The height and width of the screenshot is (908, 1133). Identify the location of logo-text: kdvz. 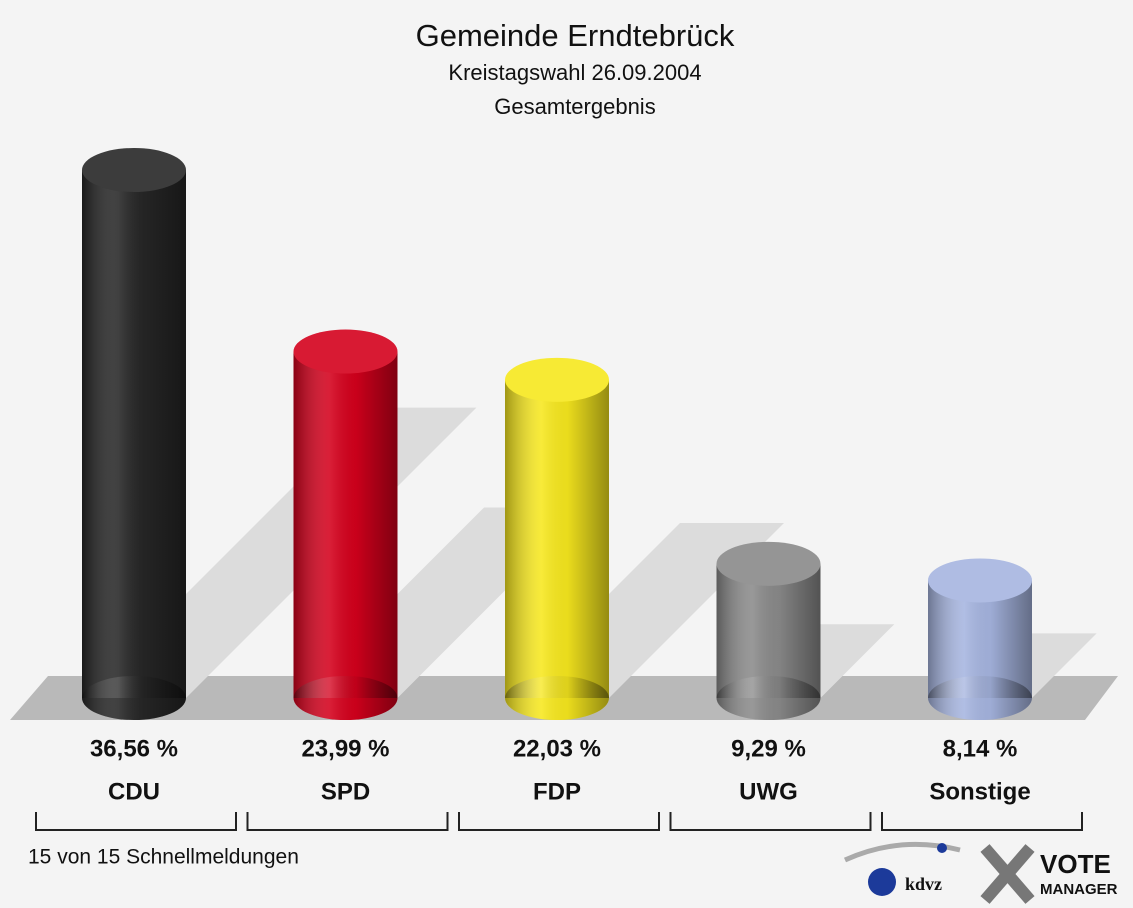
(923, 884).